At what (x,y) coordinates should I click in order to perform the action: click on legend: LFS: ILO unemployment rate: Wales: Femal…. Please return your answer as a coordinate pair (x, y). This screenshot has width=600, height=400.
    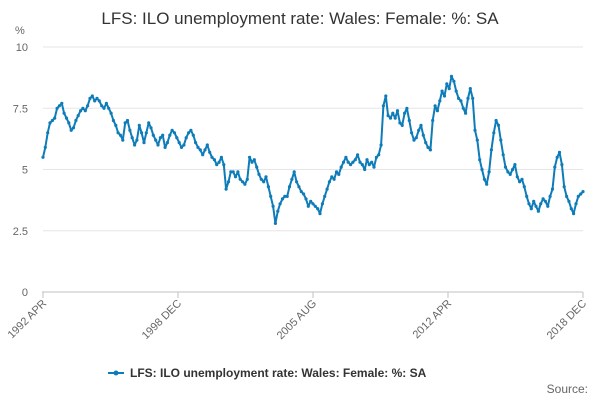
    Looking at the image, I should click on (267, 373).